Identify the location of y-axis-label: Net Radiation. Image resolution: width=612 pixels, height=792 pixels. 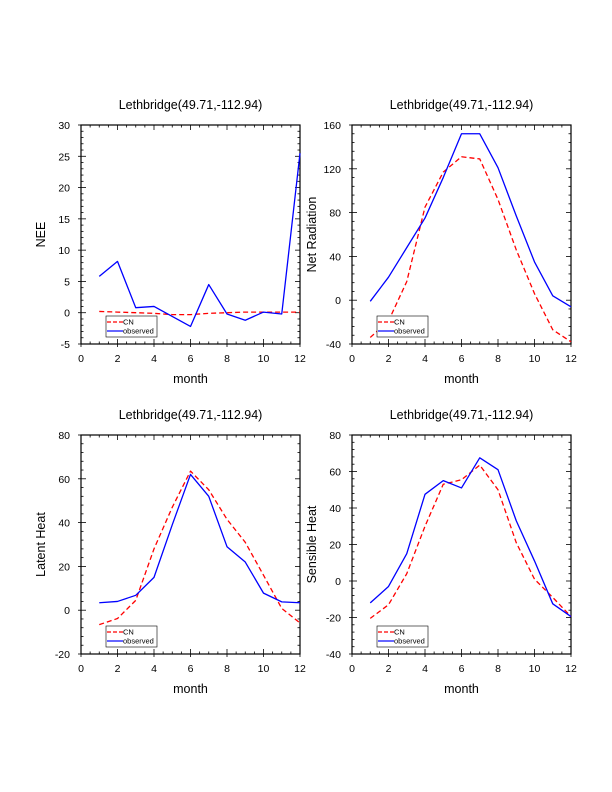
(312, 235).